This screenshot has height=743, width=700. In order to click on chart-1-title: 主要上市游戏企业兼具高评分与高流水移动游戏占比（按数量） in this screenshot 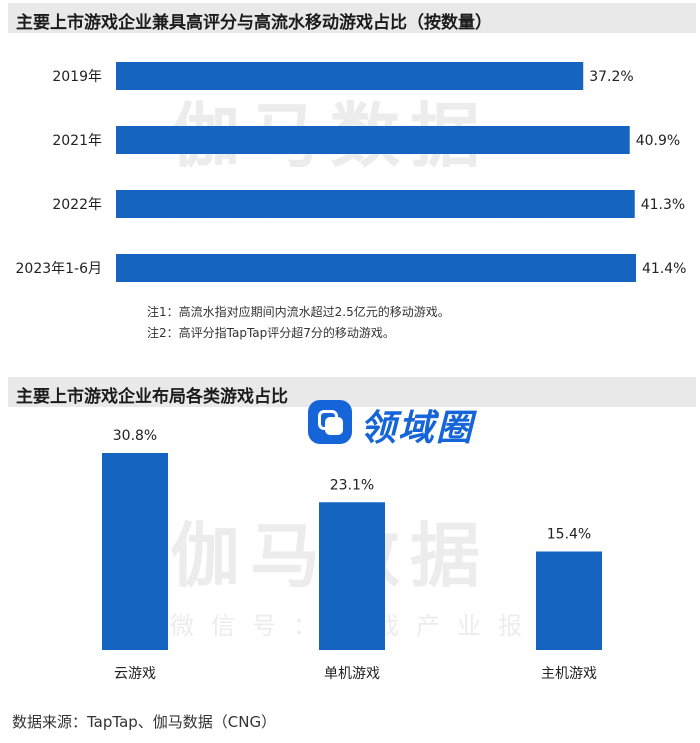, I will do `click(254, 23)`.